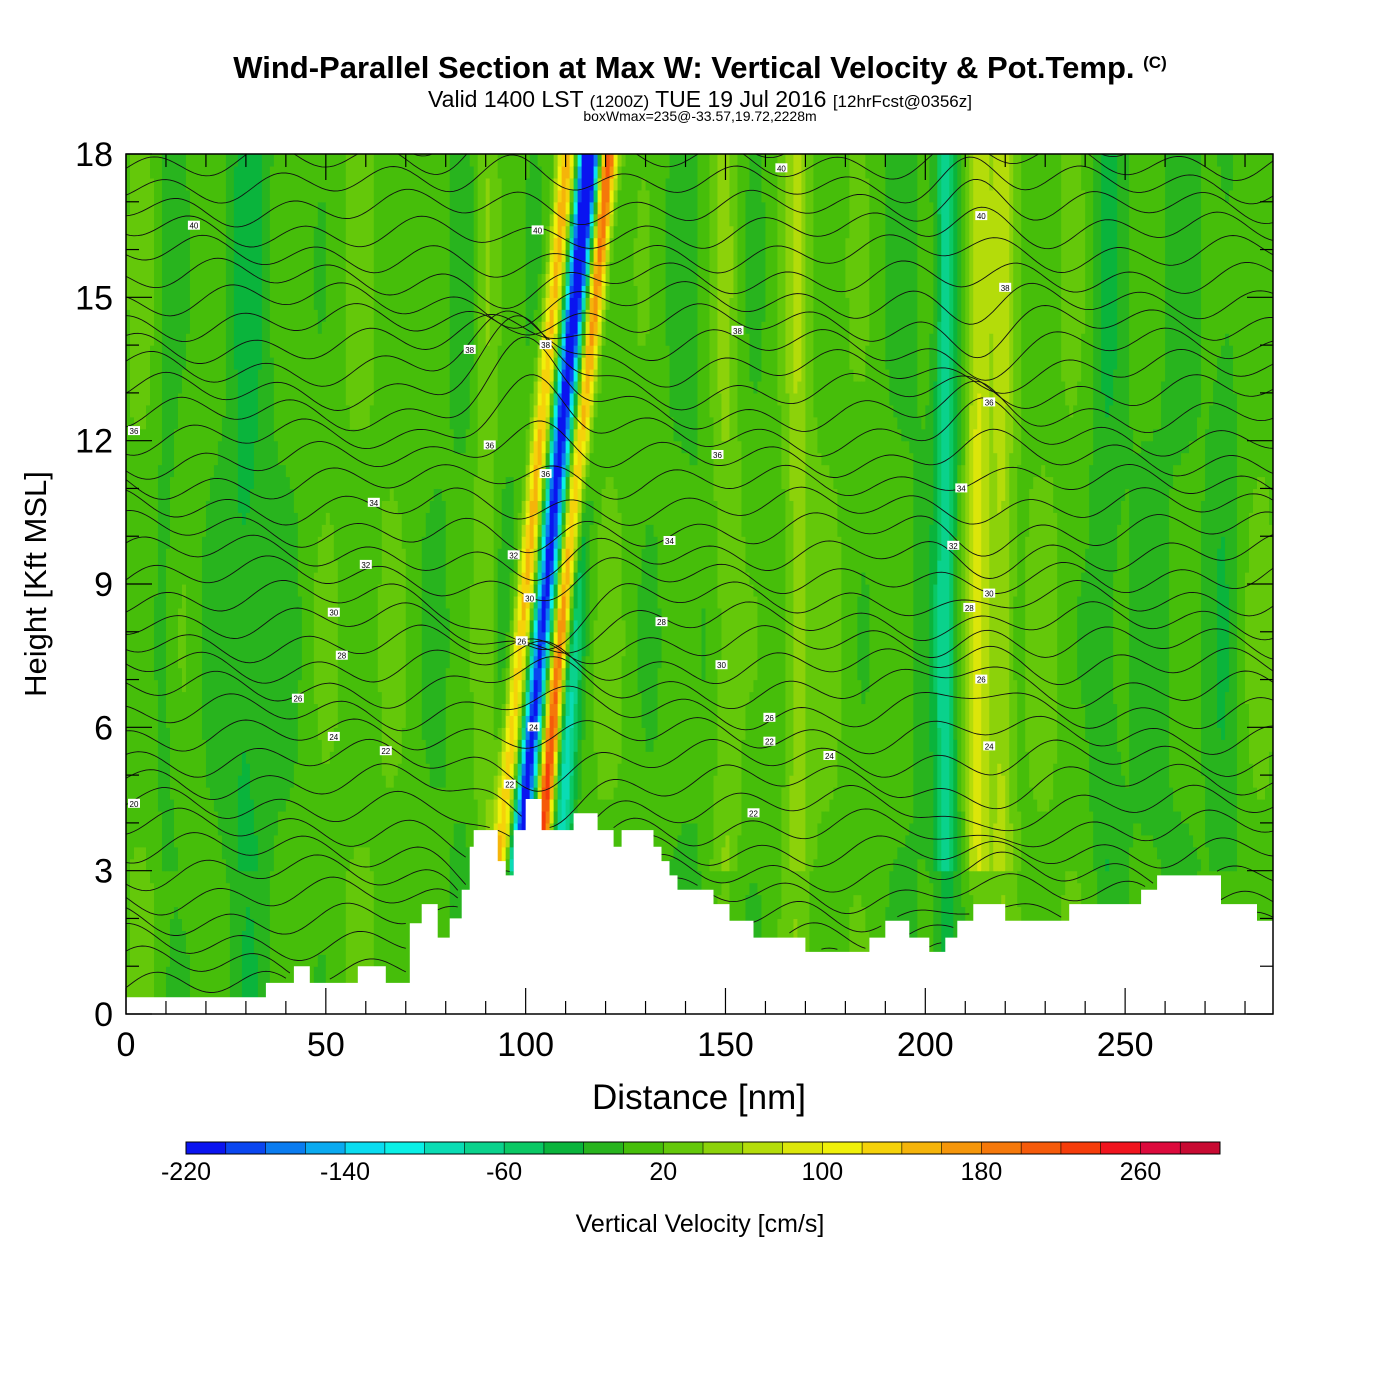  I want to click on contour-label: 36, so click(989, 402).